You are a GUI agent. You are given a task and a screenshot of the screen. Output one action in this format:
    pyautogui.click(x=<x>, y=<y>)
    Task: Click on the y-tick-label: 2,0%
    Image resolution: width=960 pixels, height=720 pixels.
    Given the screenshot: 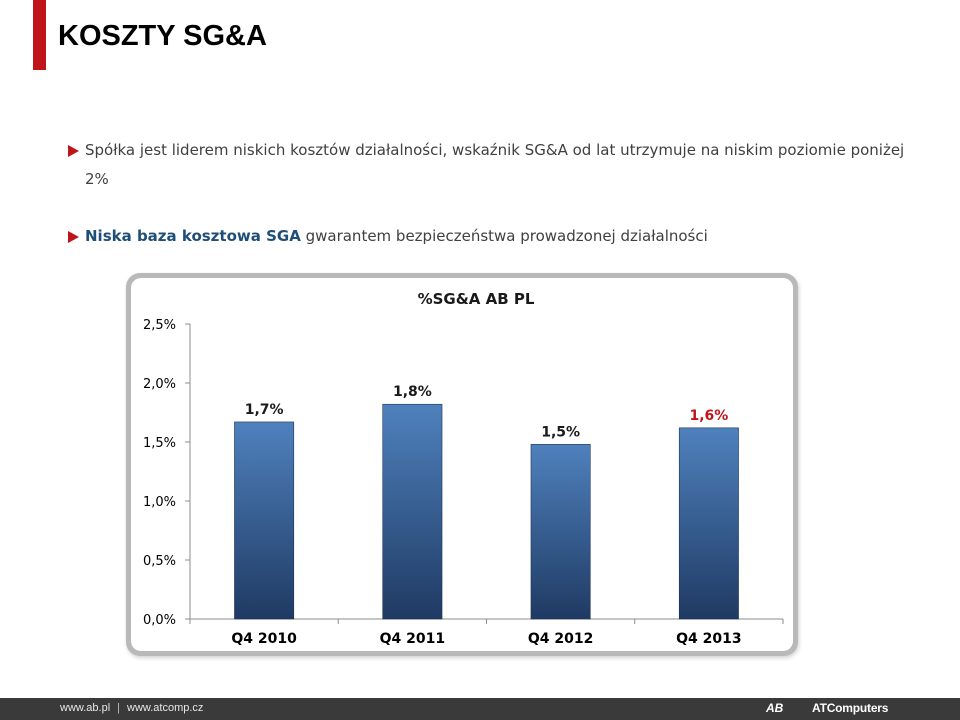 What is the action you would take?
    pyautogui.click(x=159, y=384)
    